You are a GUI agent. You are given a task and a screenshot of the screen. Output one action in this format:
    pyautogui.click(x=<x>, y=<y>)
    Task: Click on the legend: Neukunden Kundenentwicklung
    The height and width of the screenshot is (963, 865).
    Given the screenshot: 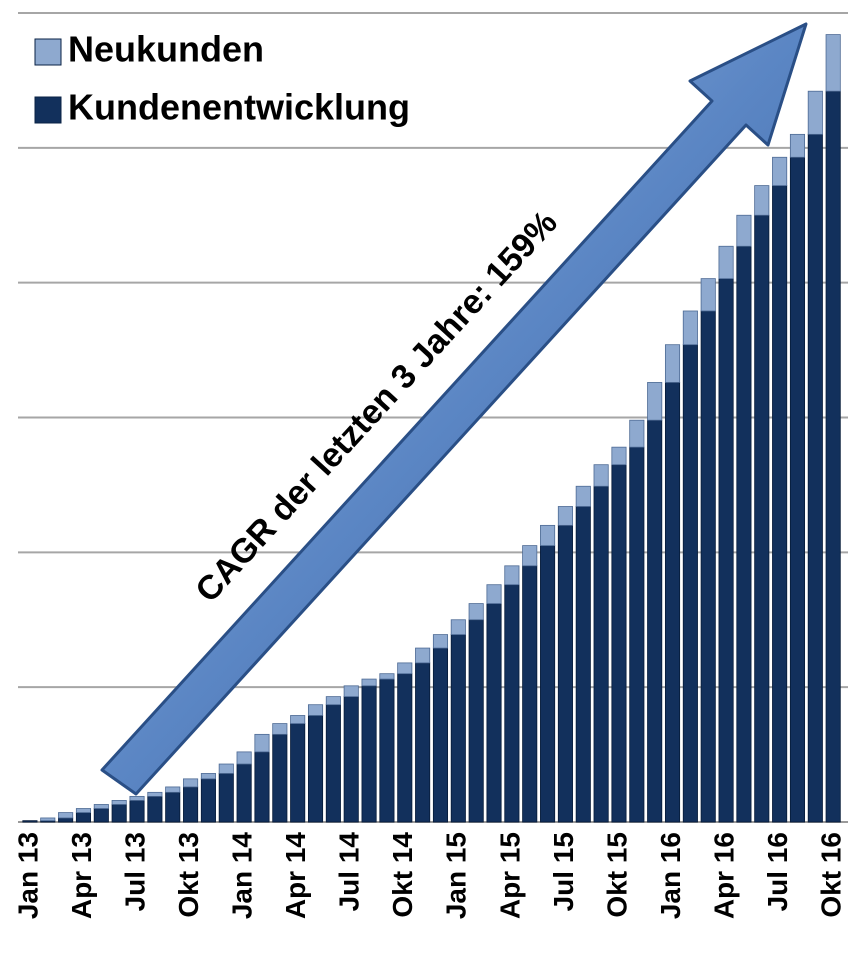 What is the action you would take?
    pyautogui.click(x=222, y=78)
    